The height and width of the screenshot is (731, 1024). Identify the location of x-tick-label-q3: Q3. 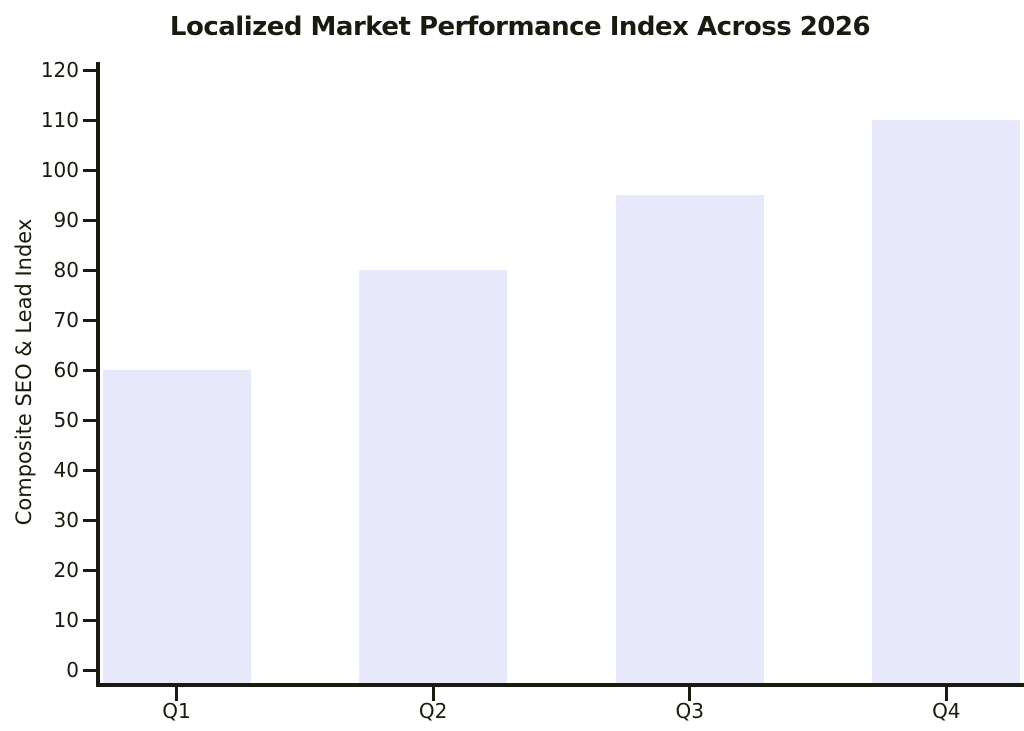
(689, 711).